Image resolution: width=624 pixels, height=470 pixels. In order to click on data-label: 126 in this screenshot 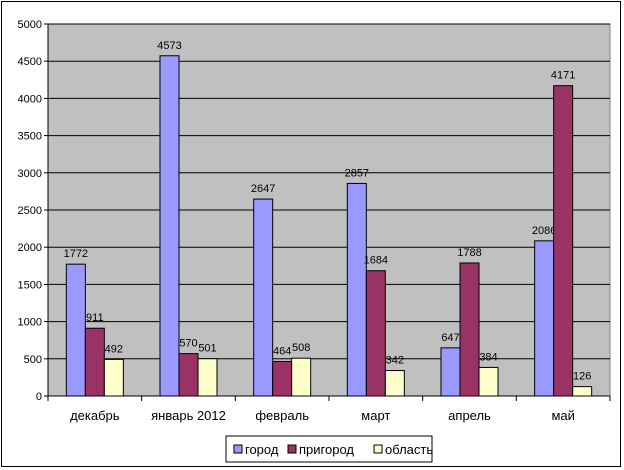, I will do `click(582, 377)`.